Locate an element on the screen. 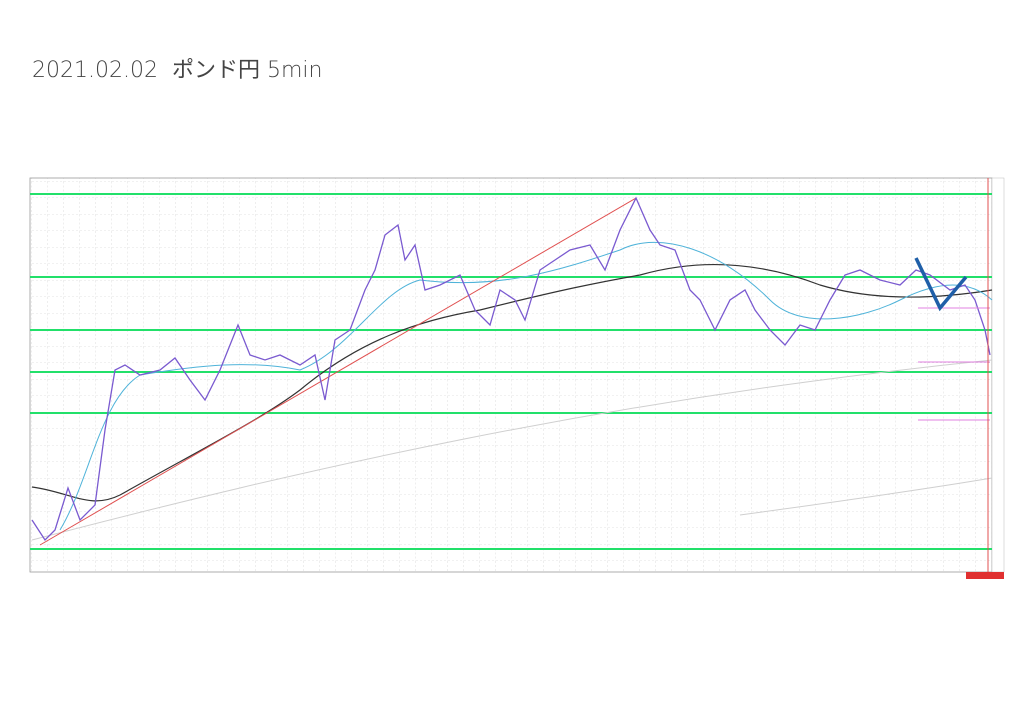 The width and height of the screenshot is (1024, 722). pattern-annotation is located at coordinates (941, 284).